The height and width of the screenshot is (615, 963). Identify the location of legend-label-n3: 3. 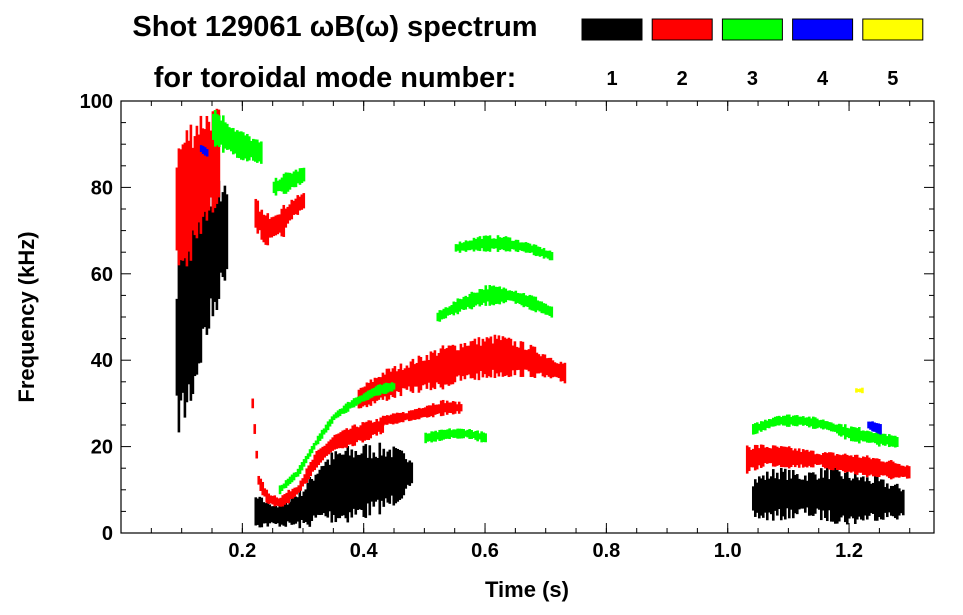
(752, 79).